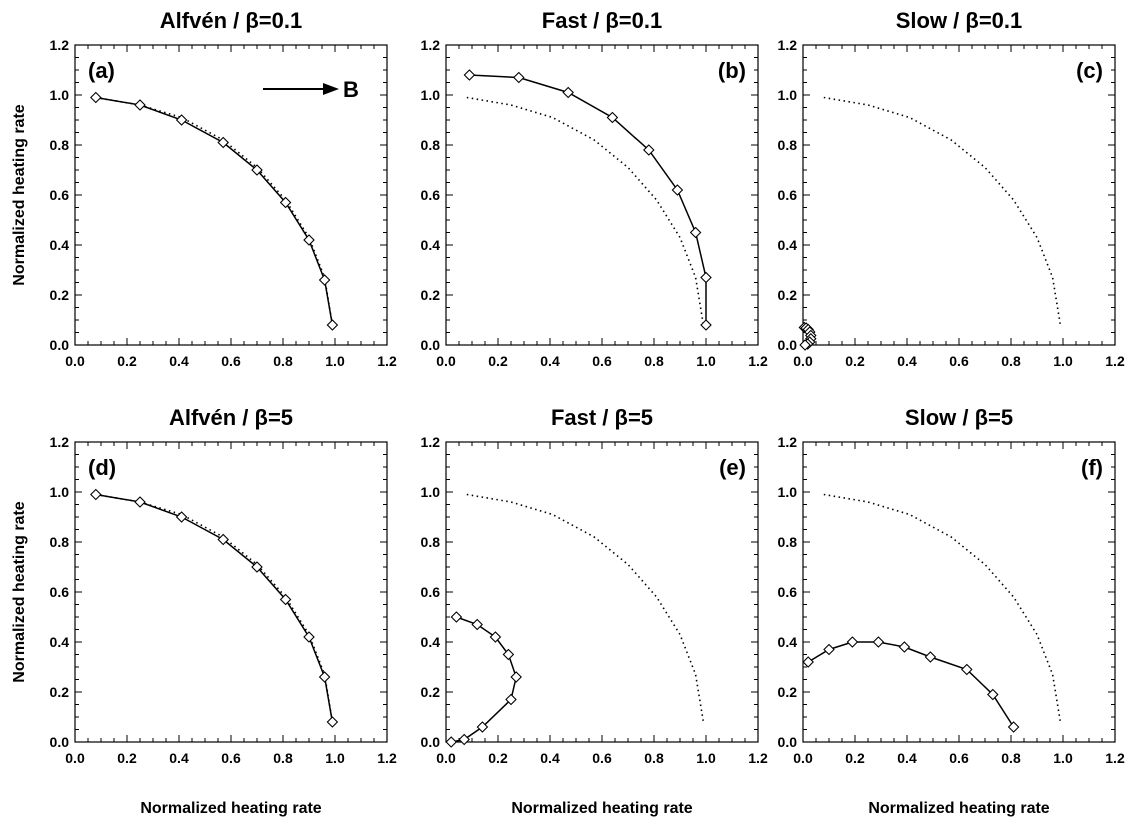 This screenshot has width=1128, height=825. I want to click on y-tick-label: 0.4, so click(788, 642).